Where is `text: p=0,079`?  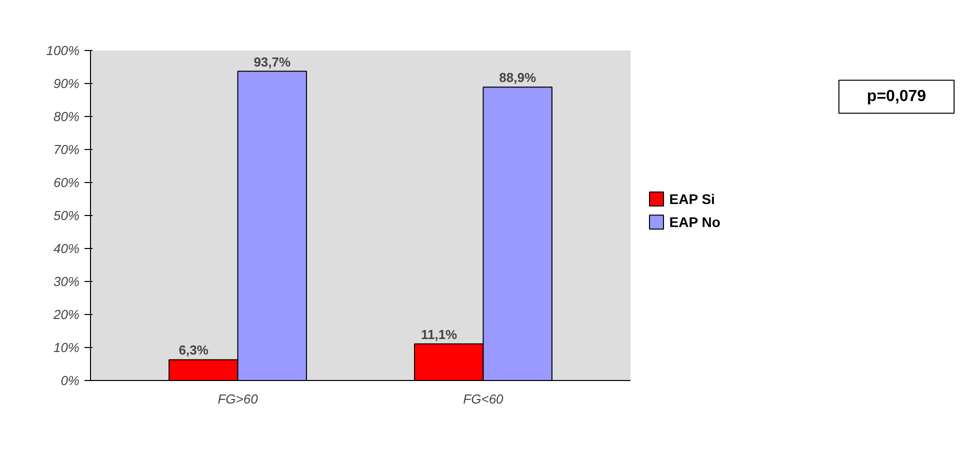 text: p=0,079 is located at coordinates (896, 97).